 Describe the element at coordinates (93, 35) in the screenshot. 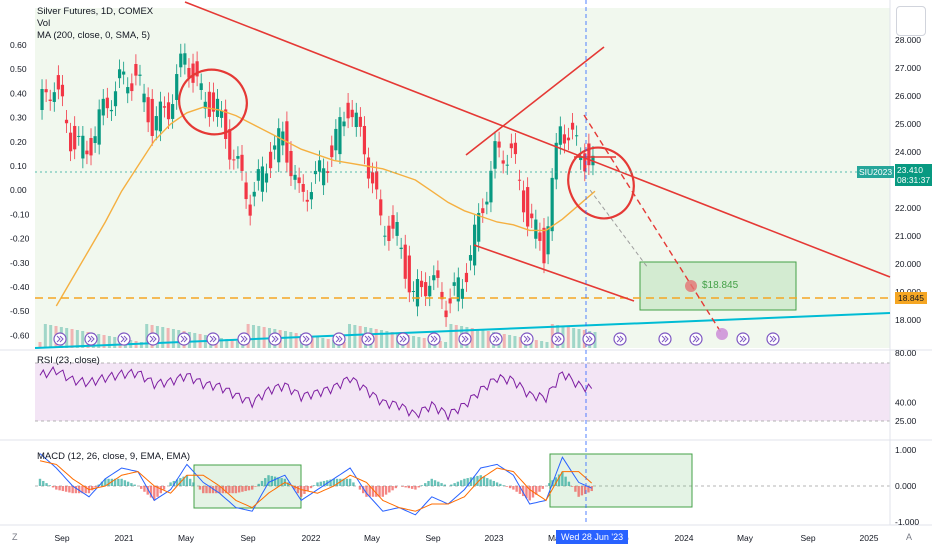

I see `legend-ma: MA (200, close, 0, SMA, 5)` at that location.